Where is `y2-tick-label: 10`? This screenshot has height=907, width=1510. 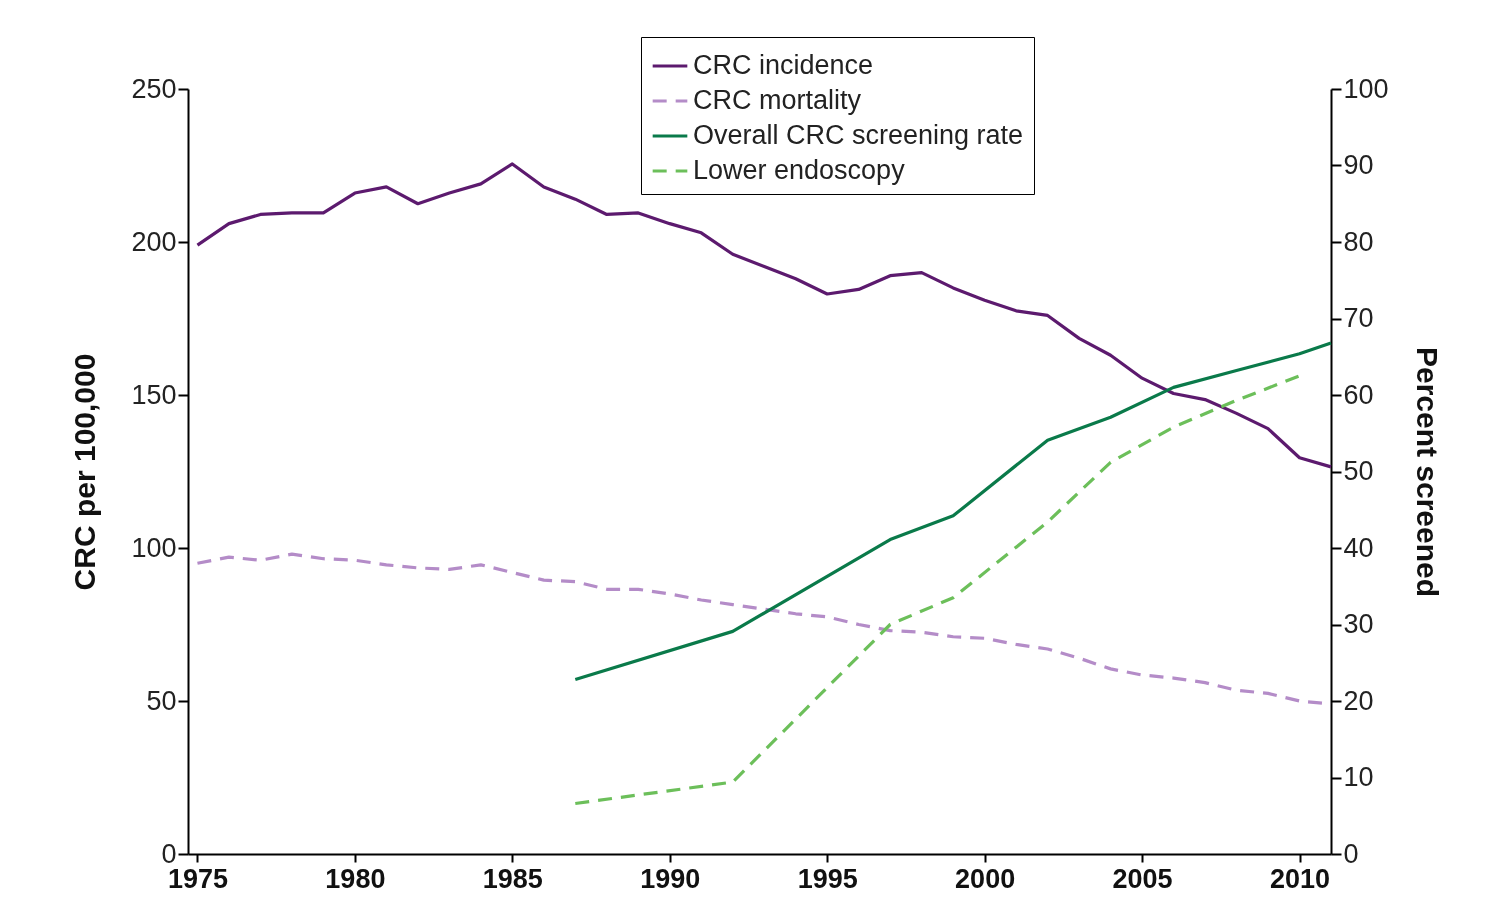
y2-tick-label: 10 is located at coordinates (1358, 777).